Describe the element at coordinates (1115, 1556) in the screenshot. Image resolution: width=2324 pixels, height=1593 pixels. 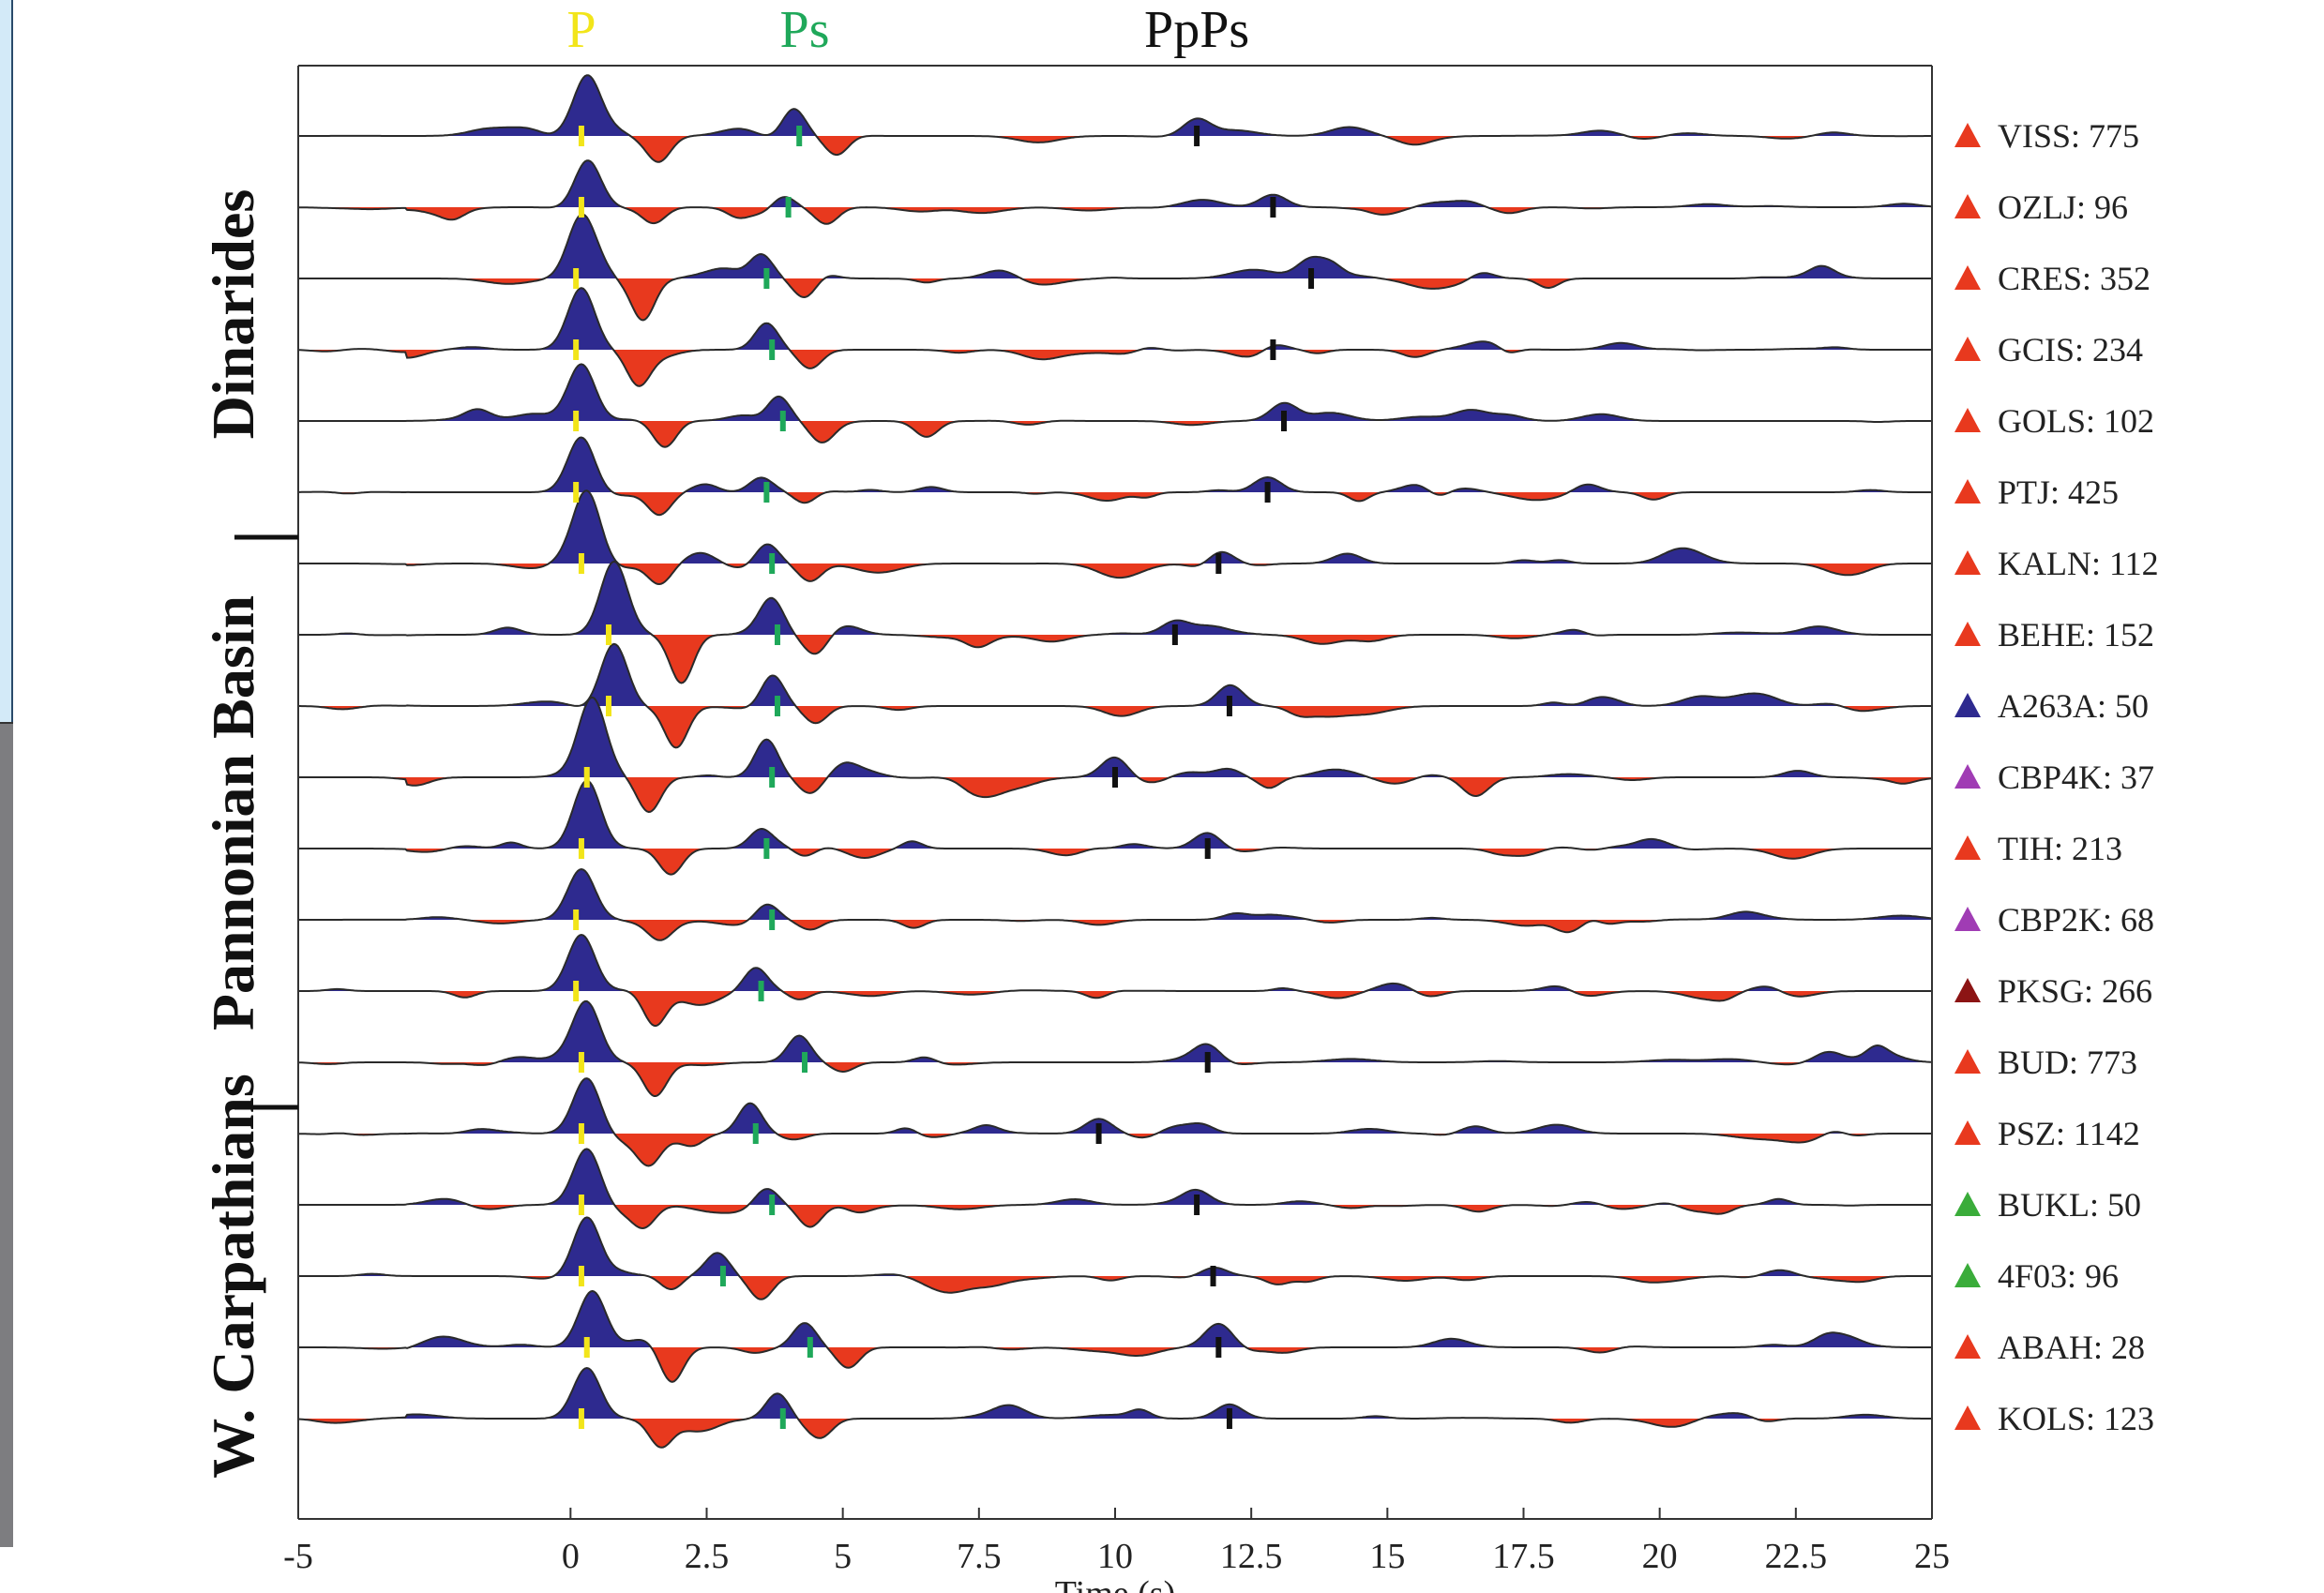
I see `x-tick-label: 10` at that location.